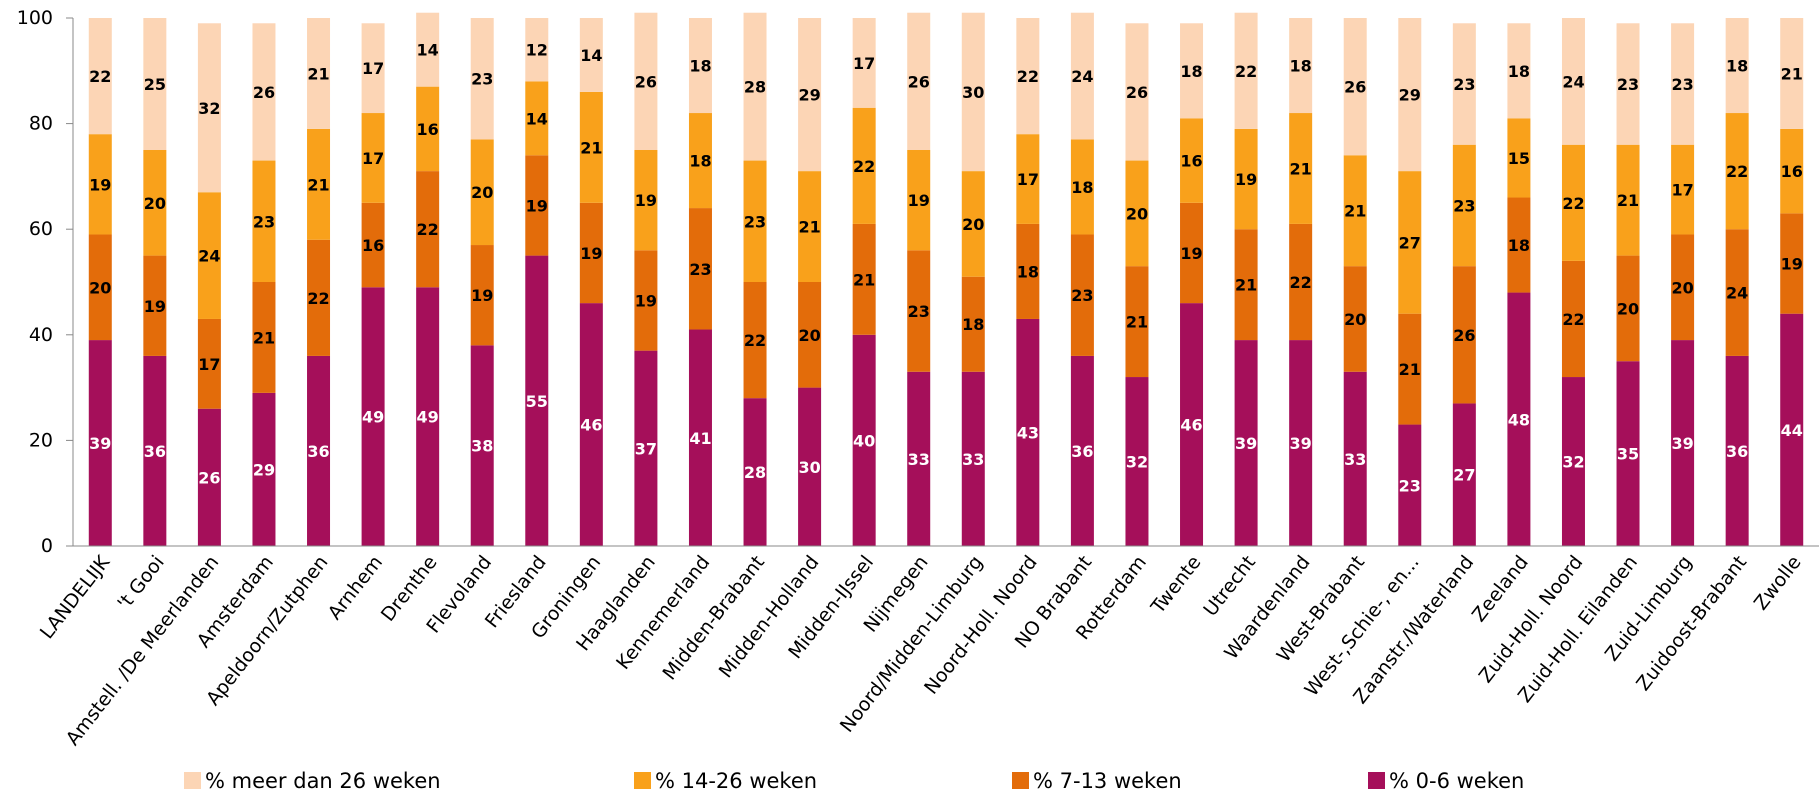 The width and height of the screenshot is (1819, 811). I want to click on data-label: 40, so click(864, 440).